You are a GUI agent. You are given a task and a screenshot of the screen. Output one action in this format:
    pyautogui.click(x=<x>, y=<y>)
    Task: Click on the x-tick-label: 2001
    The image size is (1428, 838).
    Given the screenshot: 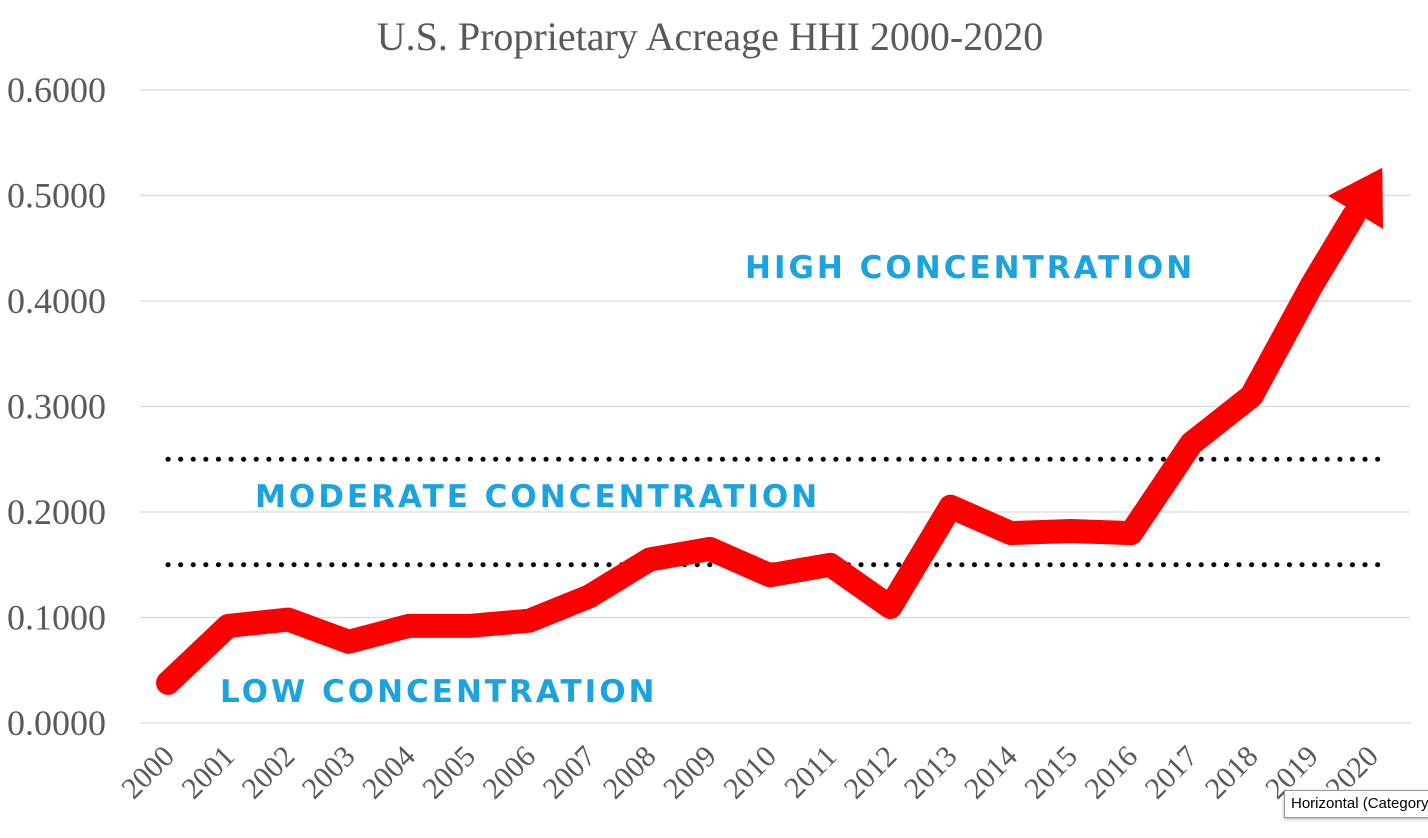 What is the action you would take?
    pyautogui.click(x=208, y=773)
    